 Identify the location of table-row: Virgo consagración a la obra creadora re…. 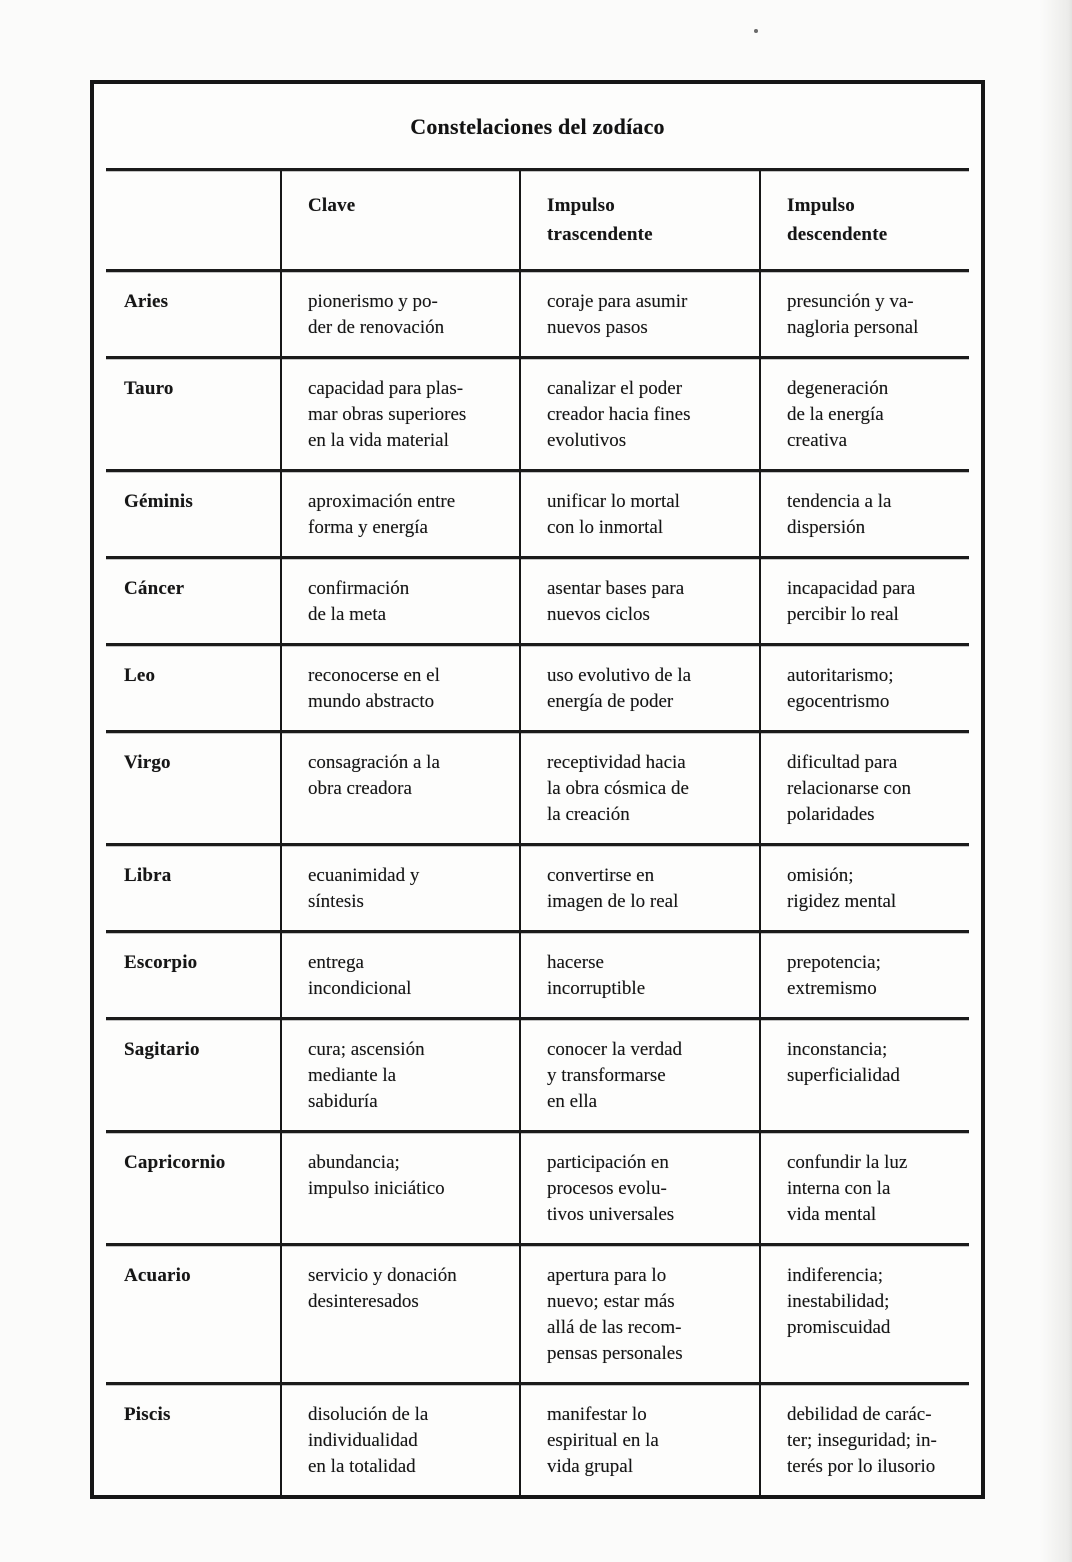
(537, 788).